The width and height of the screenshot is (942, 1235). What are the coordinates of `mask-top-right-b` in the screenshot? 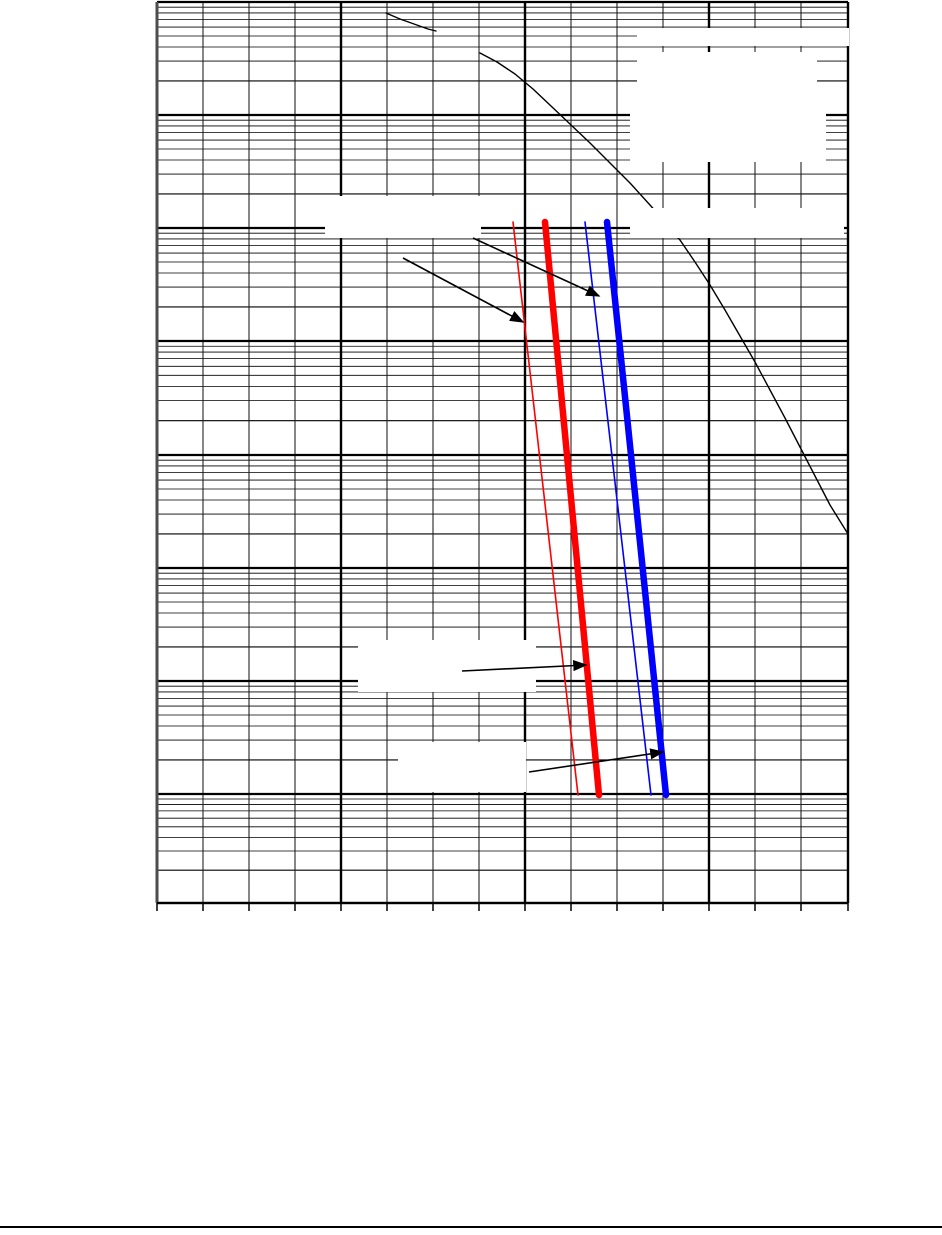 It's located at (727, 82).